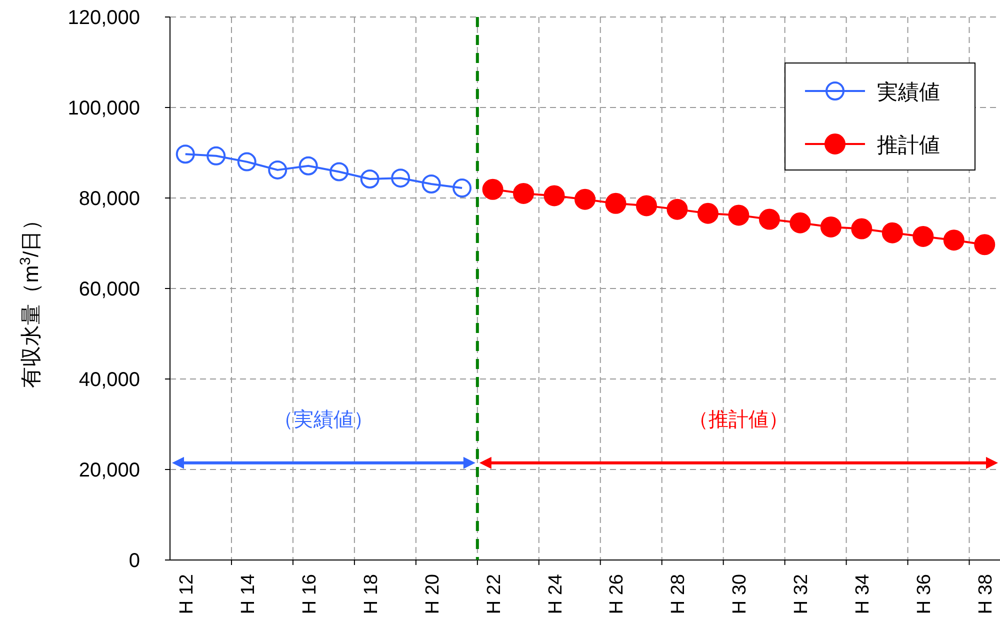  What do you see at coordinates (187, 594) in the screenshot?
I see `x-tick-label: H 12` at bounding box center [187, 594].